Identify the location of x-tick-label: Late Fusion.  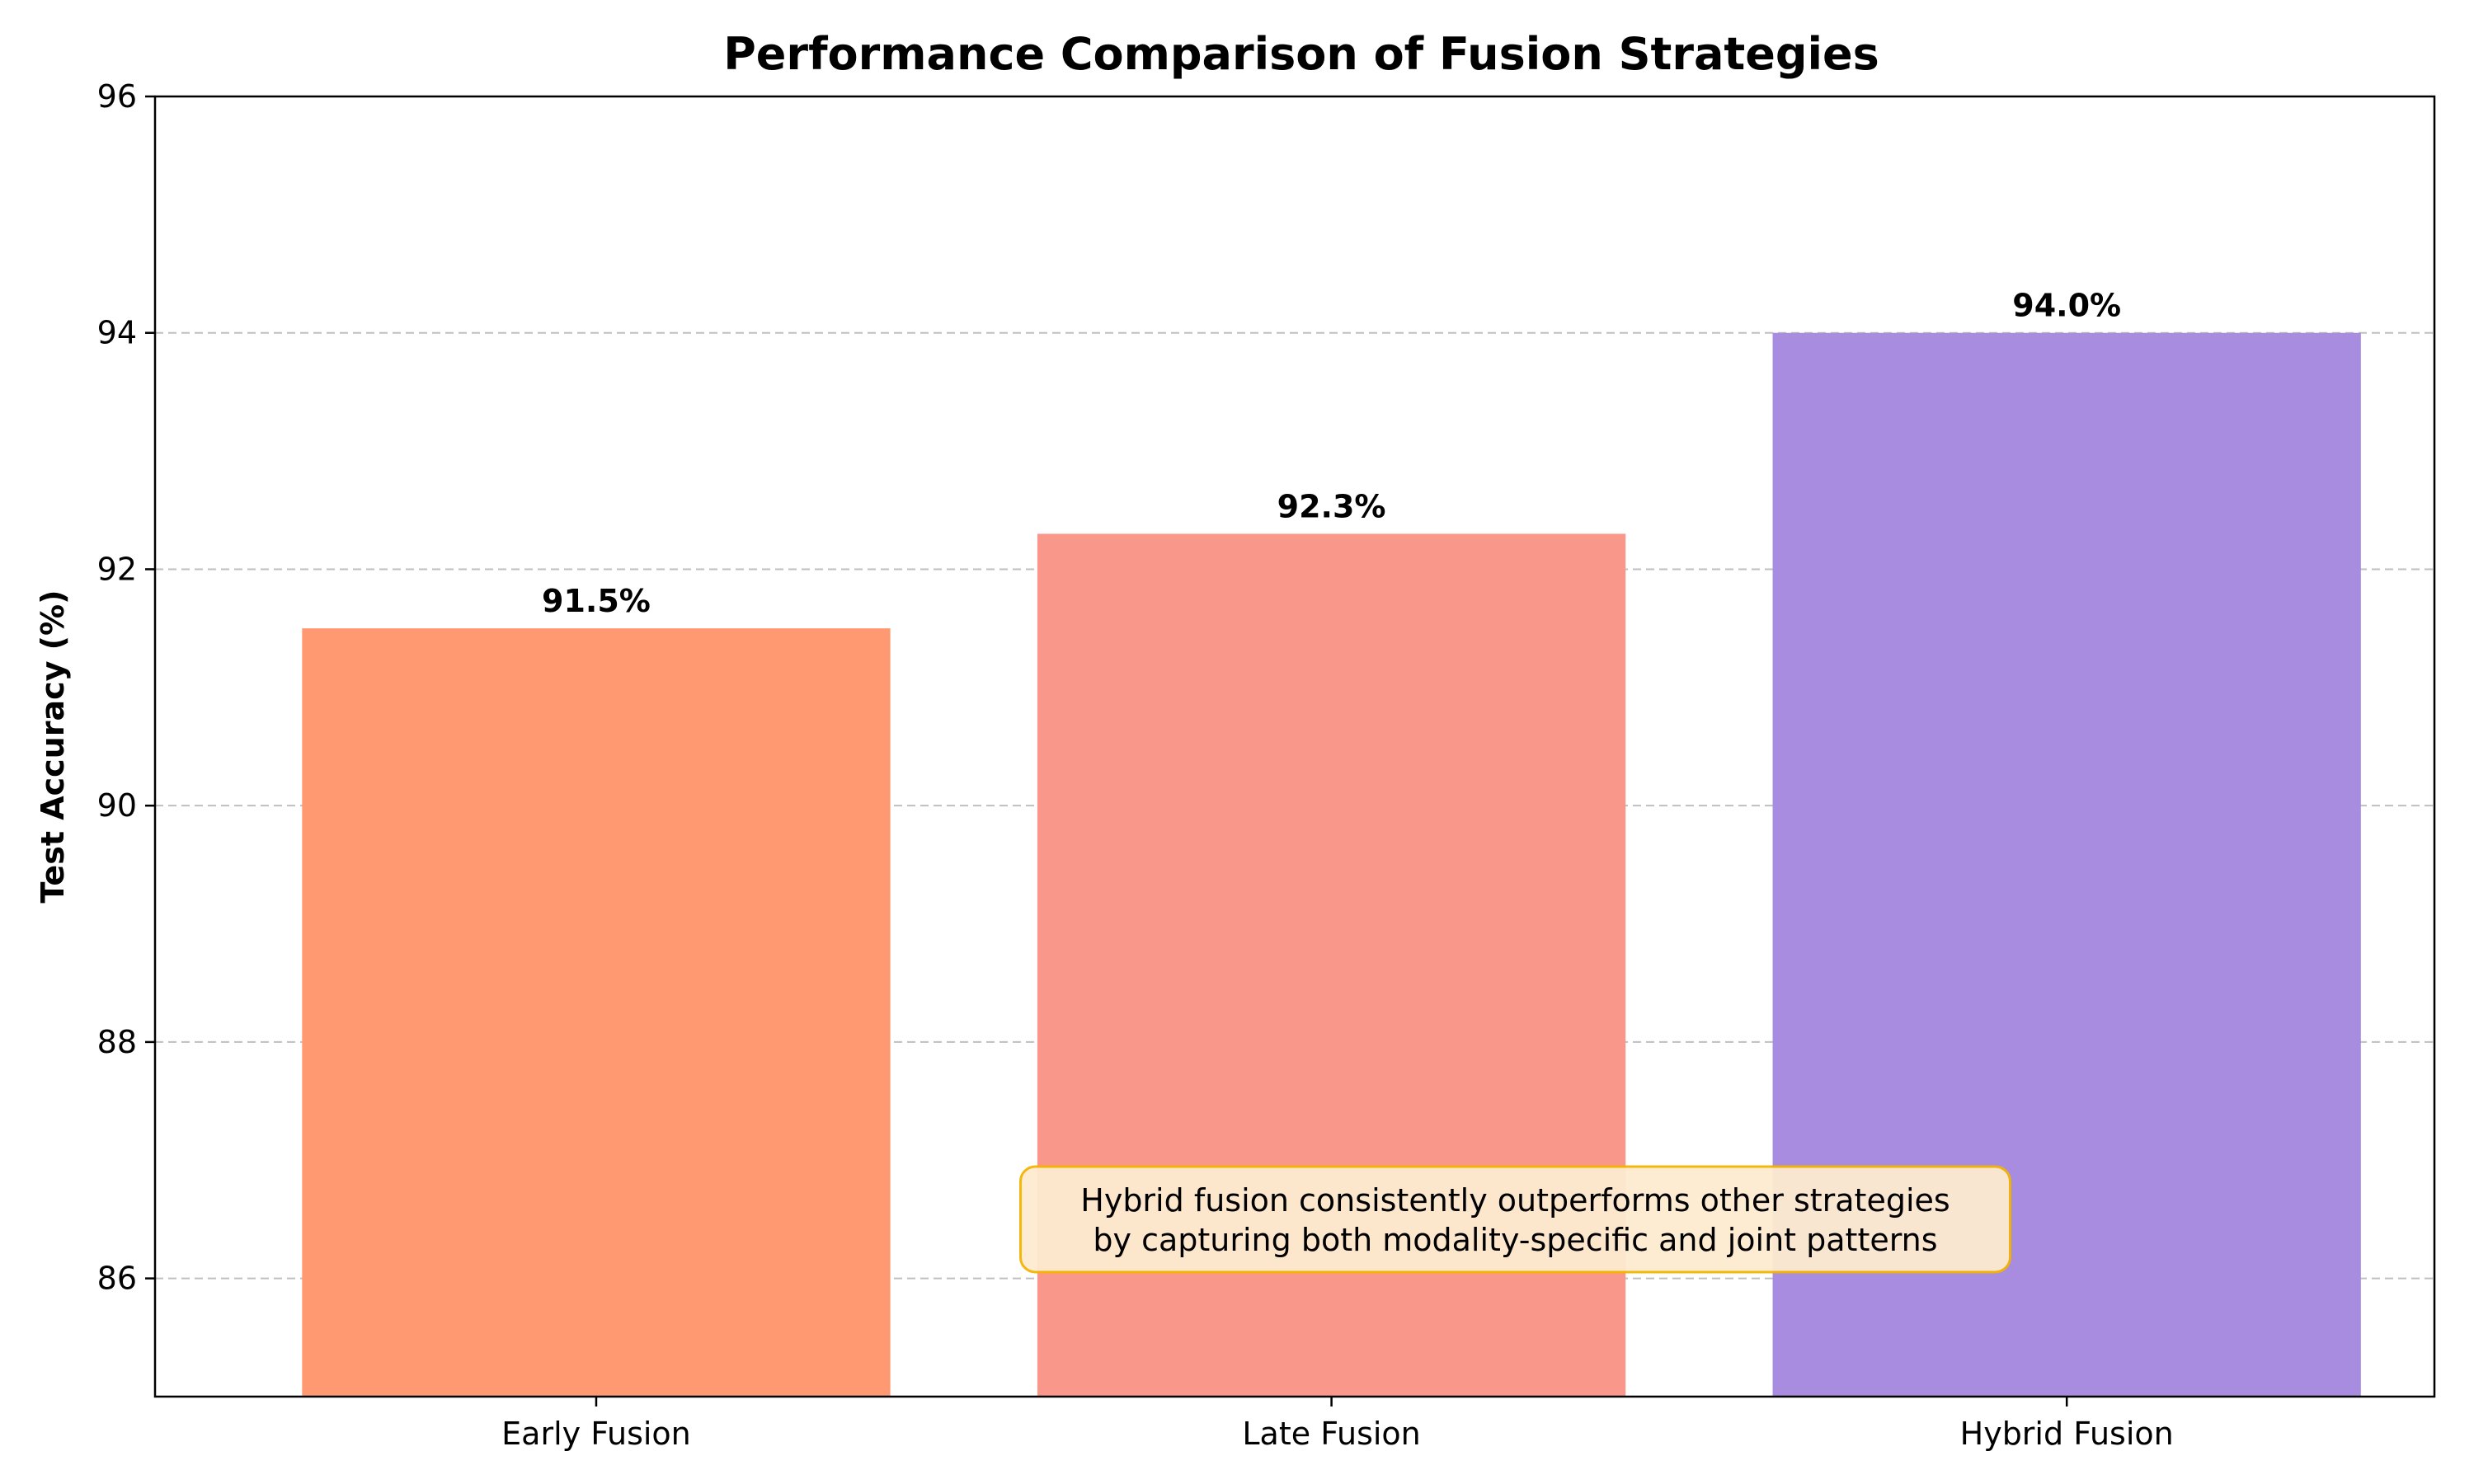
(1331, 1434).